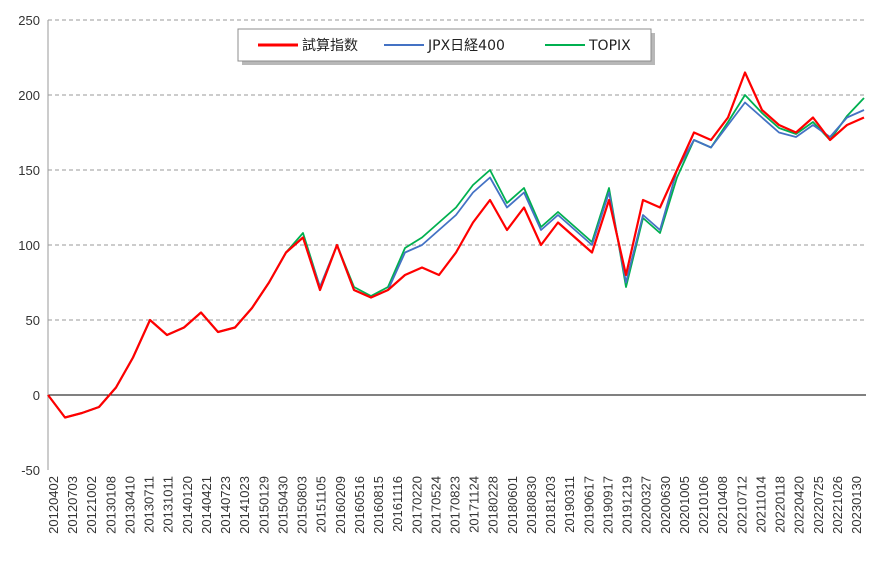  I want to click on y-tick-label: 100, so click(29, 245).